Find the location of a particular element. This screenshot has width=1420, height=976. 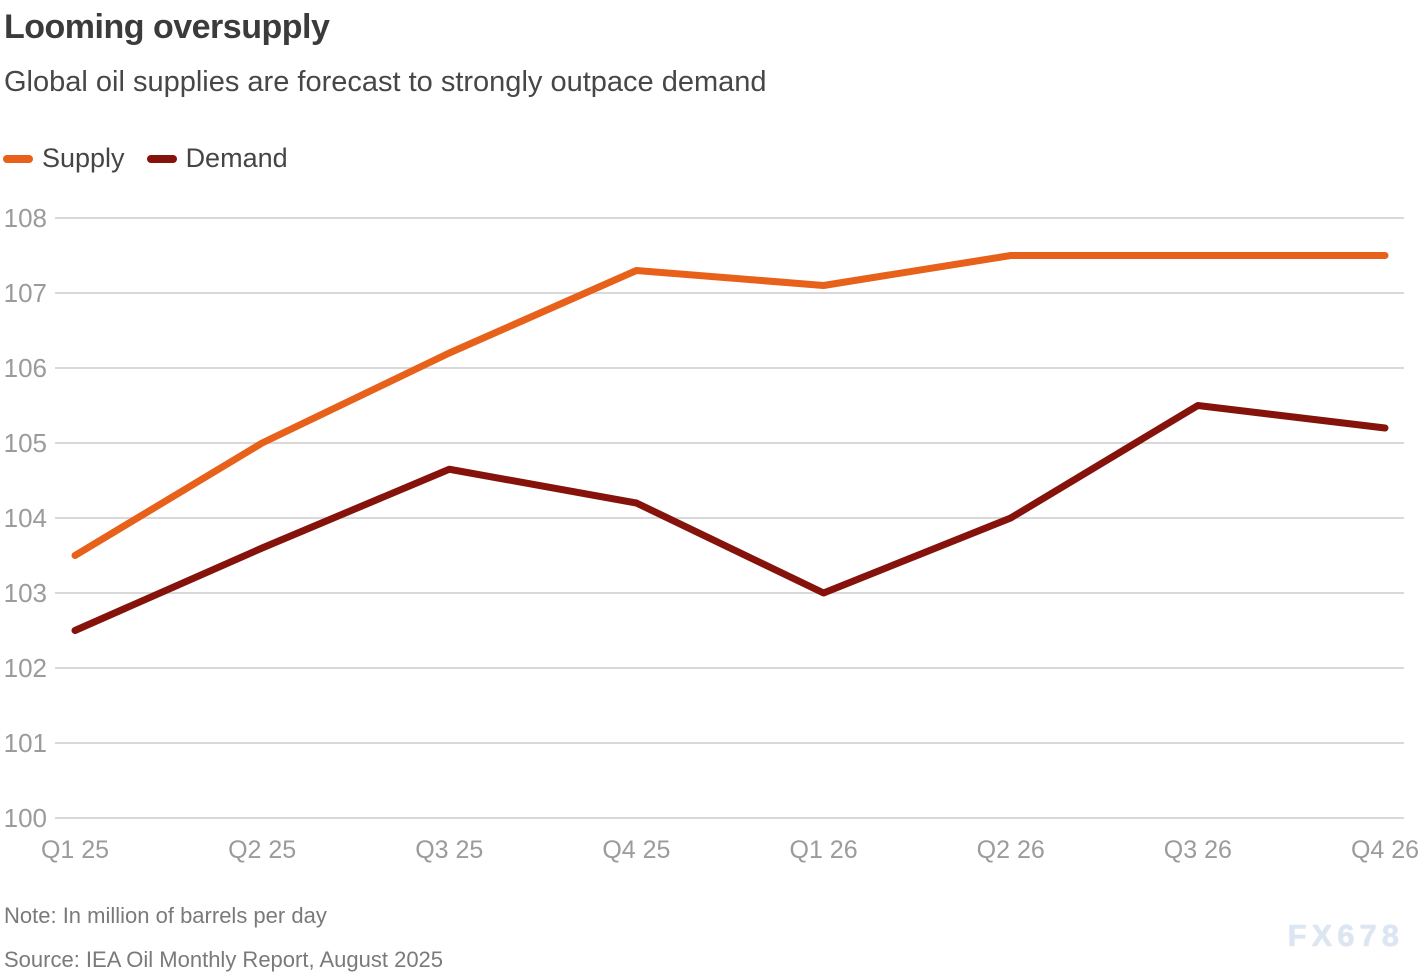

y-axis-tick-label: 108 is located at coordinates (25, 218).